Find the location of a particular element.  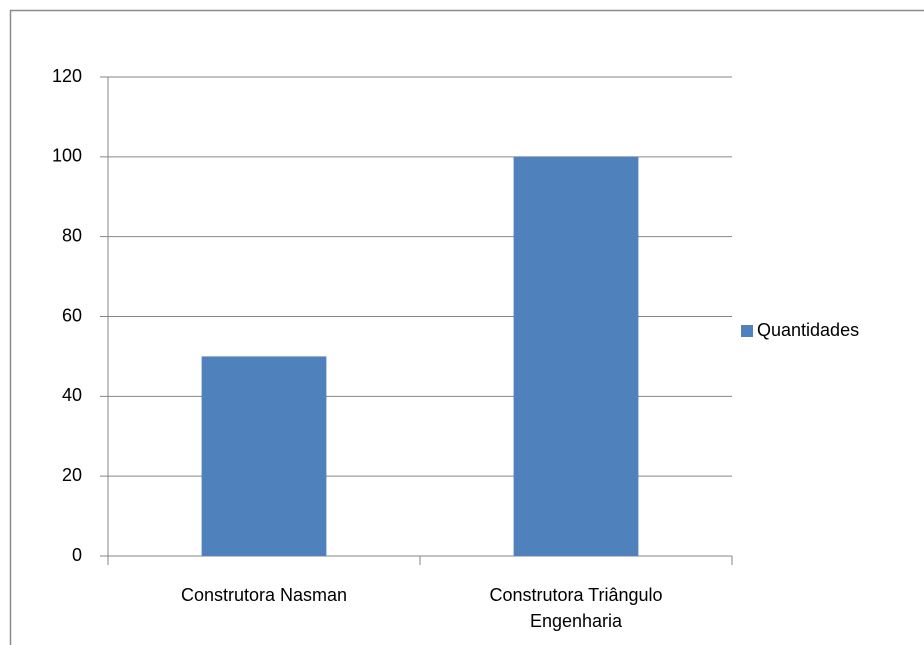

legend-label: Quantidades is located at coordinates (808, 330).